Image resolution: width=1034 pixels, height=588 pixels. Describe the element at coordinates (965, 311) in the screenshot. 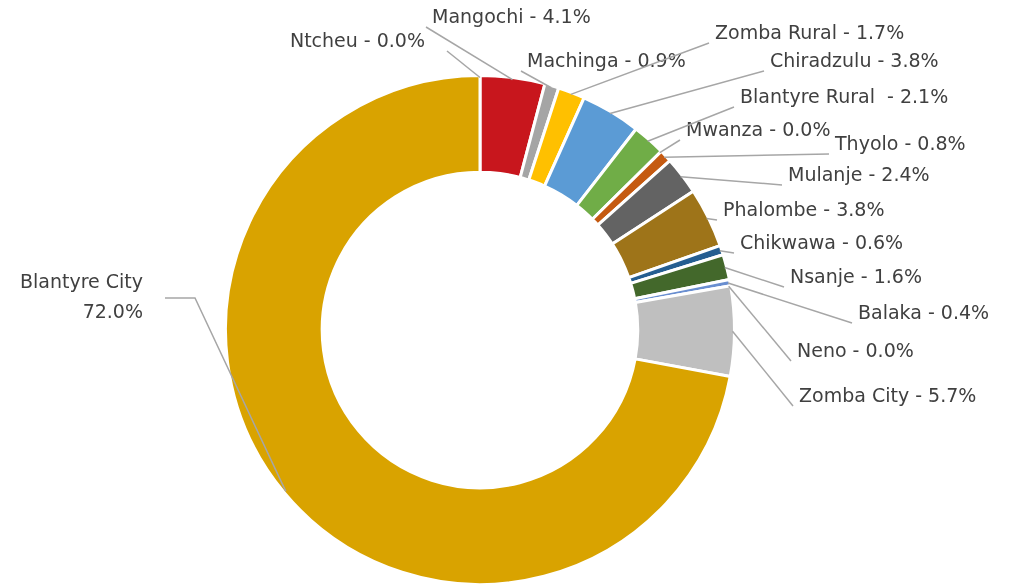

I see `data-label: 0.4%` at that location.